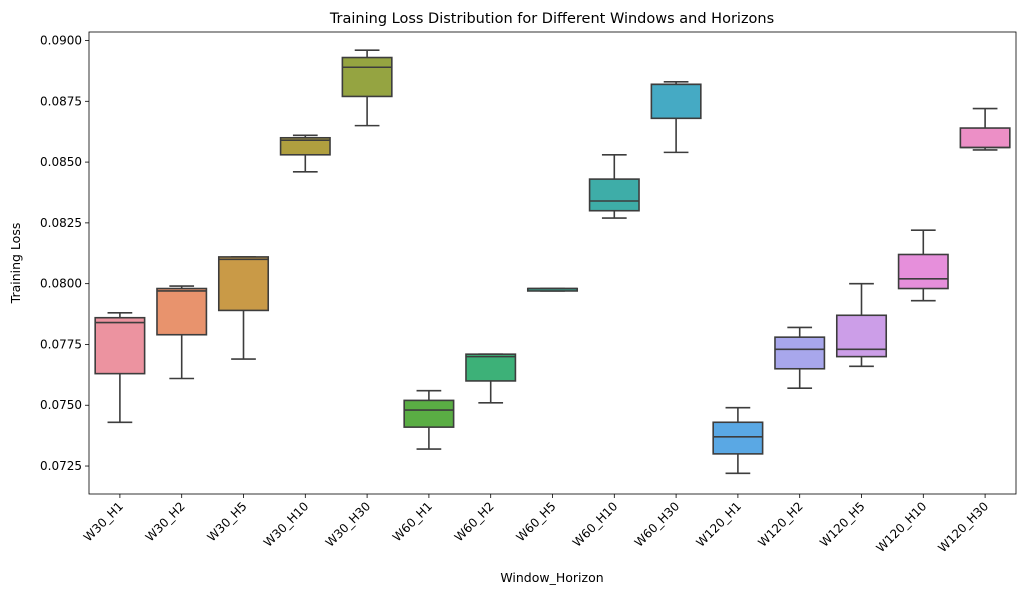 The height and width of the screenshot is (596, 1027). What do you see at coordinates (474, 521) in the screenshot?
I see `x-tick-label: W60_H2` at bounding box center [474, 521].